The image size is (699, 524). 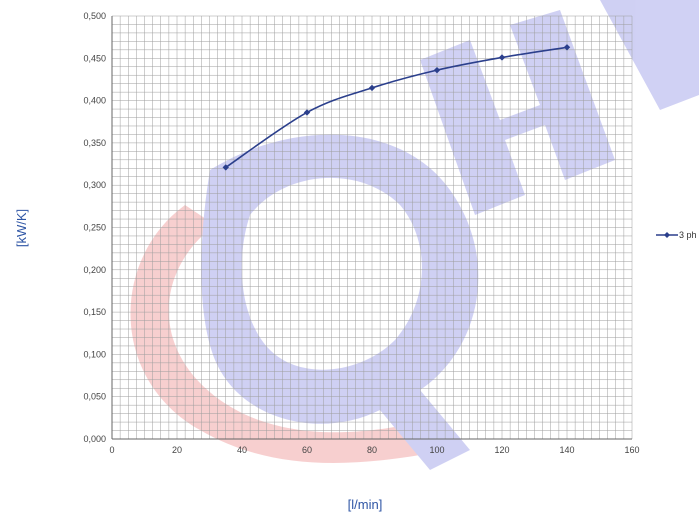 I want to click on y-tick-label: 0,400, so click(x=94, y=101).